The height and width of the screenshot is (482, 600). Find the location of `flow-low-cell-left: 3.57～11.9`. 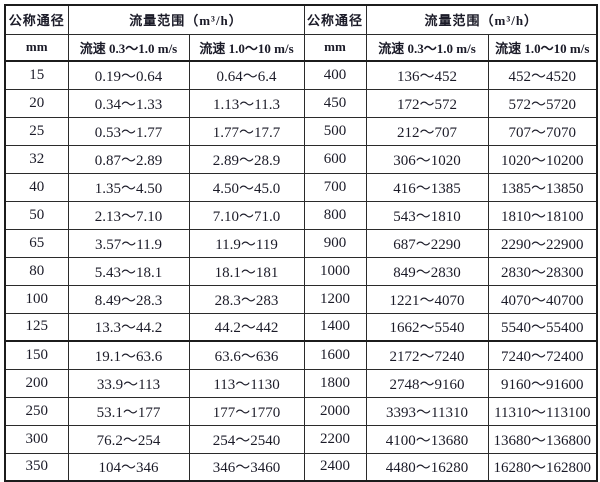

flow-low-cell-left: 3.57～11.9 is located at coordinates (128, 243).